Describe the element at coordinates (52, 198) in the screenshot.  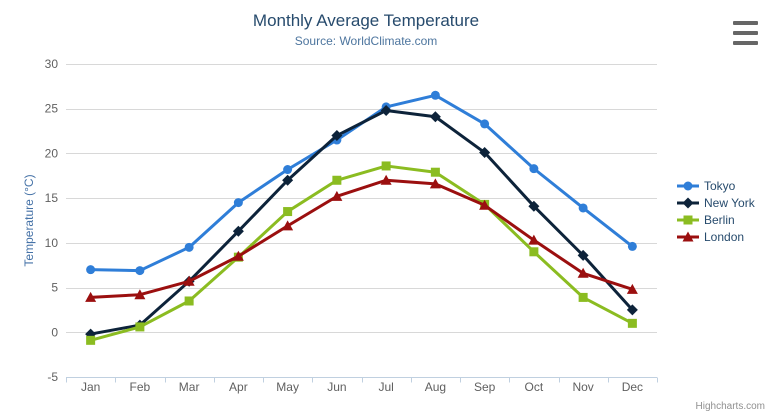
I see `y-axis-label-15: 15` at that location.